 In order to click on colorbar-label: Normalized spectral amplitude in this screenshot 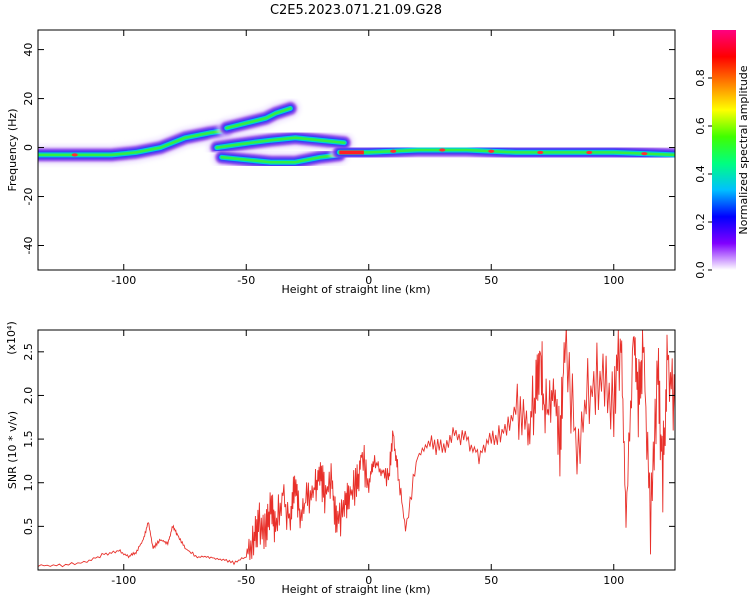, I will do `click(743, 149)`.